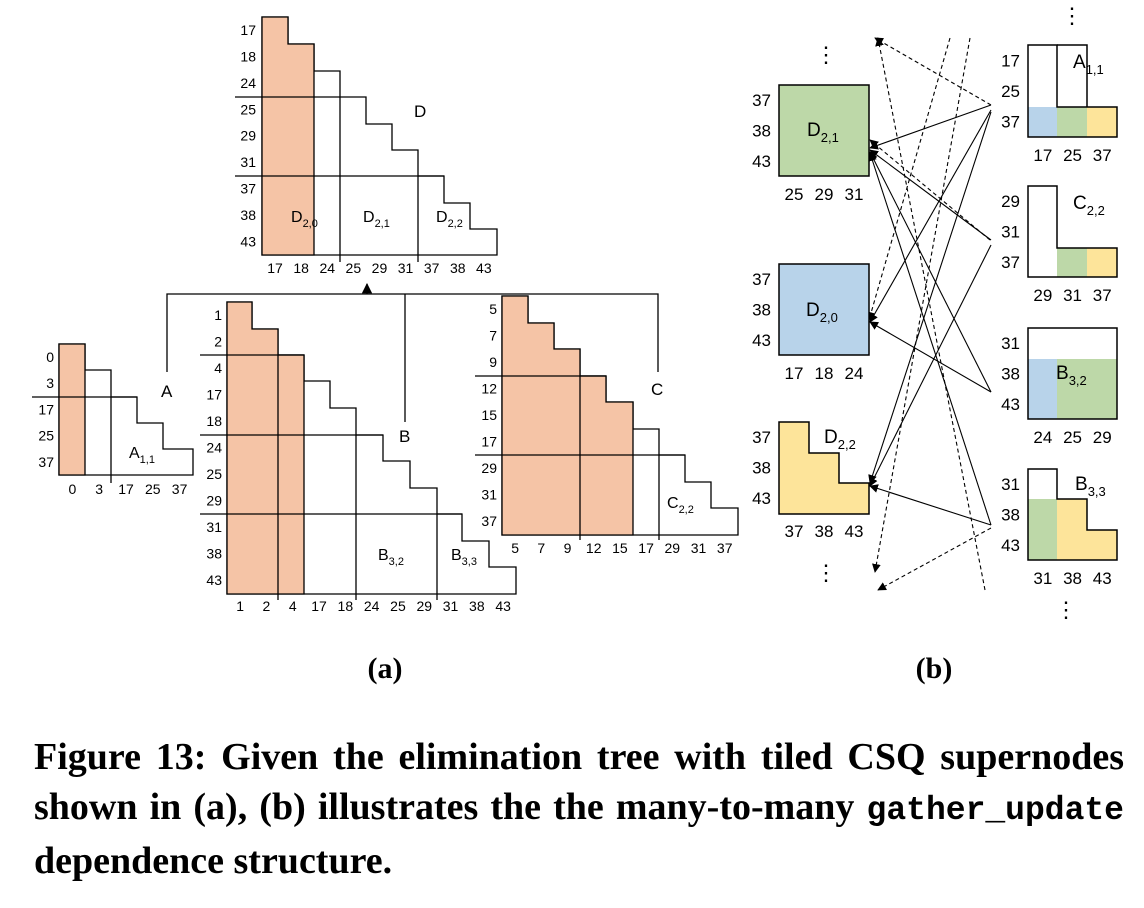 The height and width of the screenshot is (908, 1144). I want to click on source-tile-a11-rows: 17 25 37, so click(1010, 91).